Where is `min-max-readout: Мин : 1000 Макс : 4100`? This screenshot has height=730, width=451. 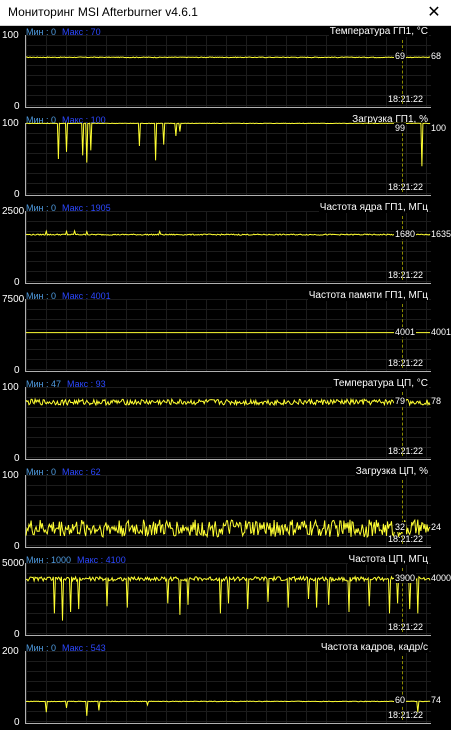 min-max-readout: Мин : 1000 Макс : 4100 is located at coordinates (76, 560).